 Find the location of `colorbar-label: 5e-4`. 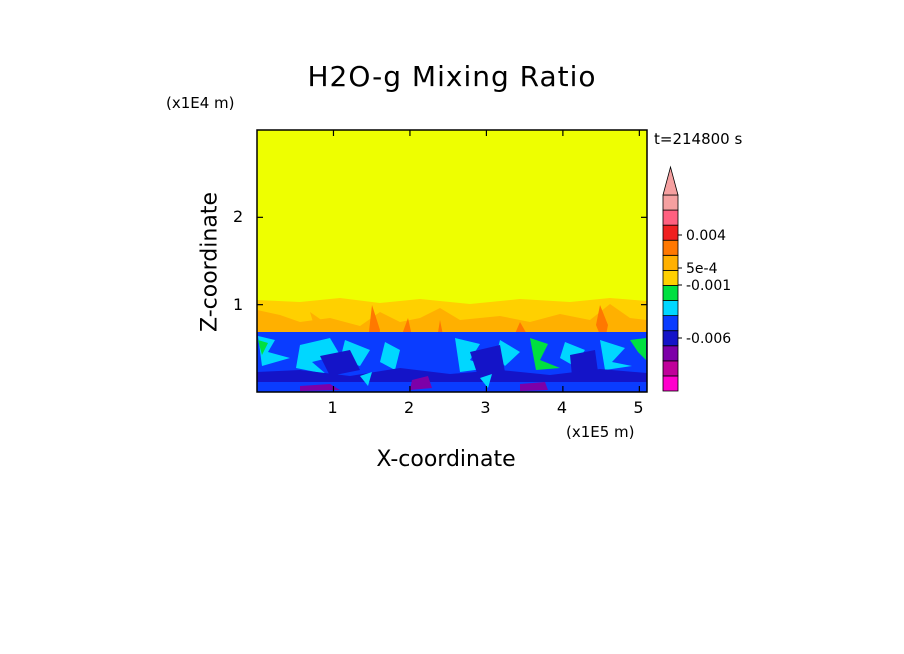

colorbar-label: 5e-4 is located at coordinates (702, 269).